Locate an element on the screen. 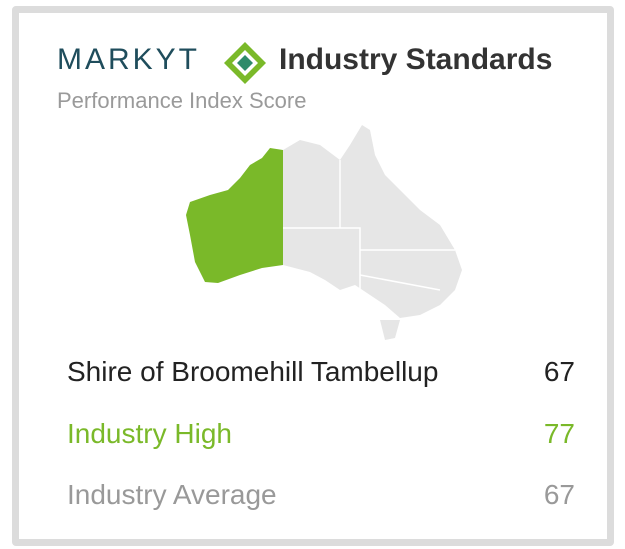  region-tasmania is located at coordinates (390, 330).